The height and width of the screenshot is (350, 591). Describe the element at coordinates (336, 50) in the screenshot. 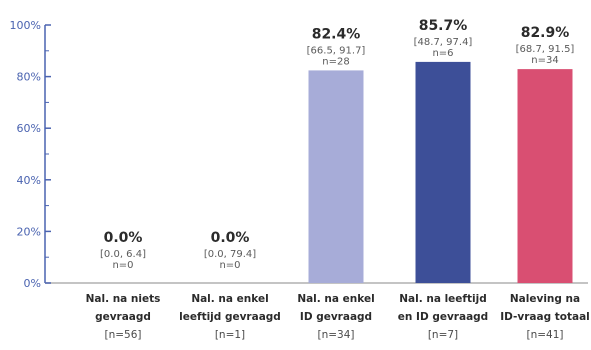

I see `confidence-interval-label: [66.5, 91.7]` at that location.